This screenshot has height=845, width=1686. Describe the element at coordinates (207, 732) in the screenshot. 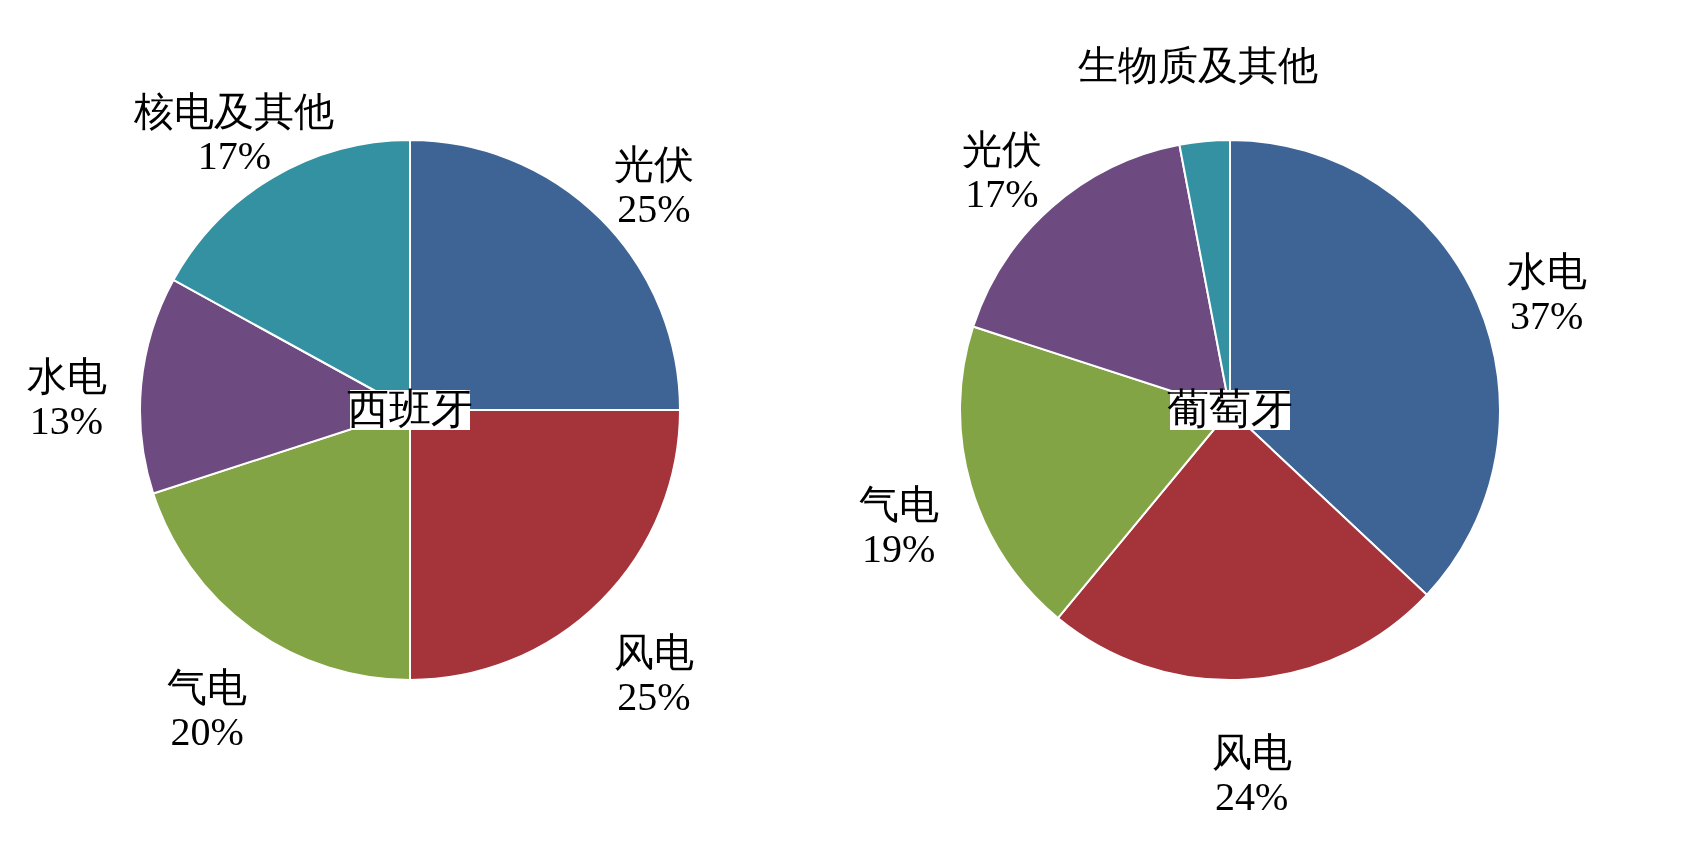

I see `data-label: 20%` at that location.